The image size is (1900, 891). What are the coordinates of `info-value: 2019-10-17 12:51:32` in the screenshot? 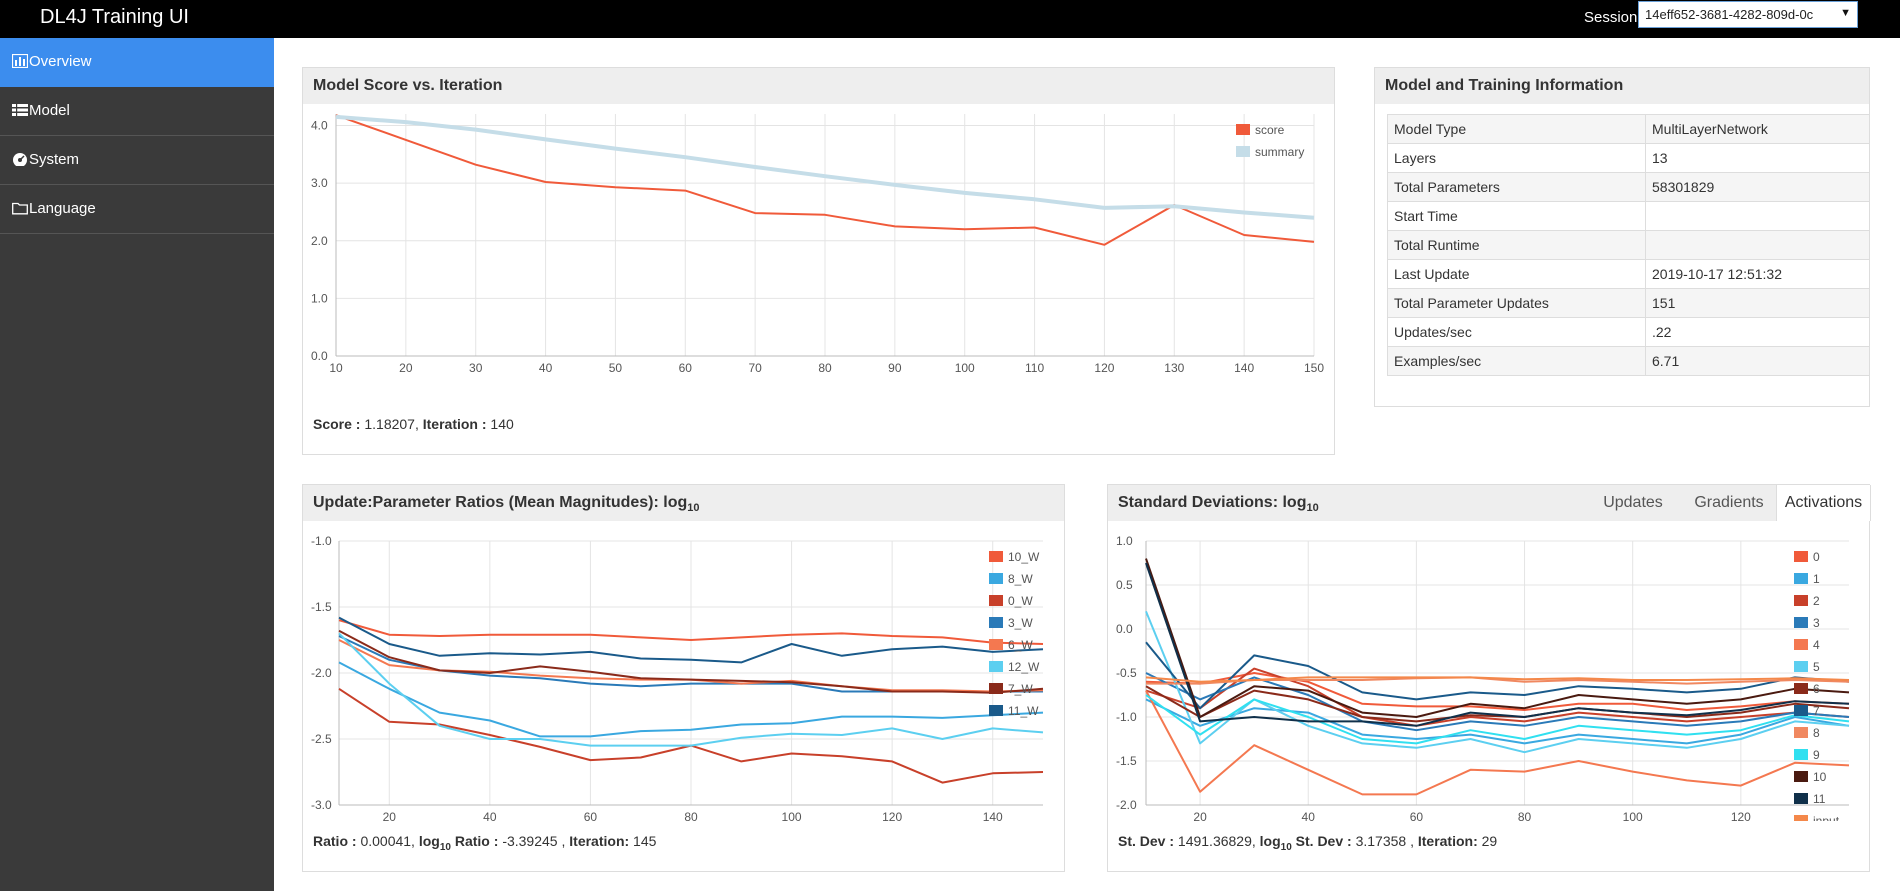 It's located at (1757, 274).